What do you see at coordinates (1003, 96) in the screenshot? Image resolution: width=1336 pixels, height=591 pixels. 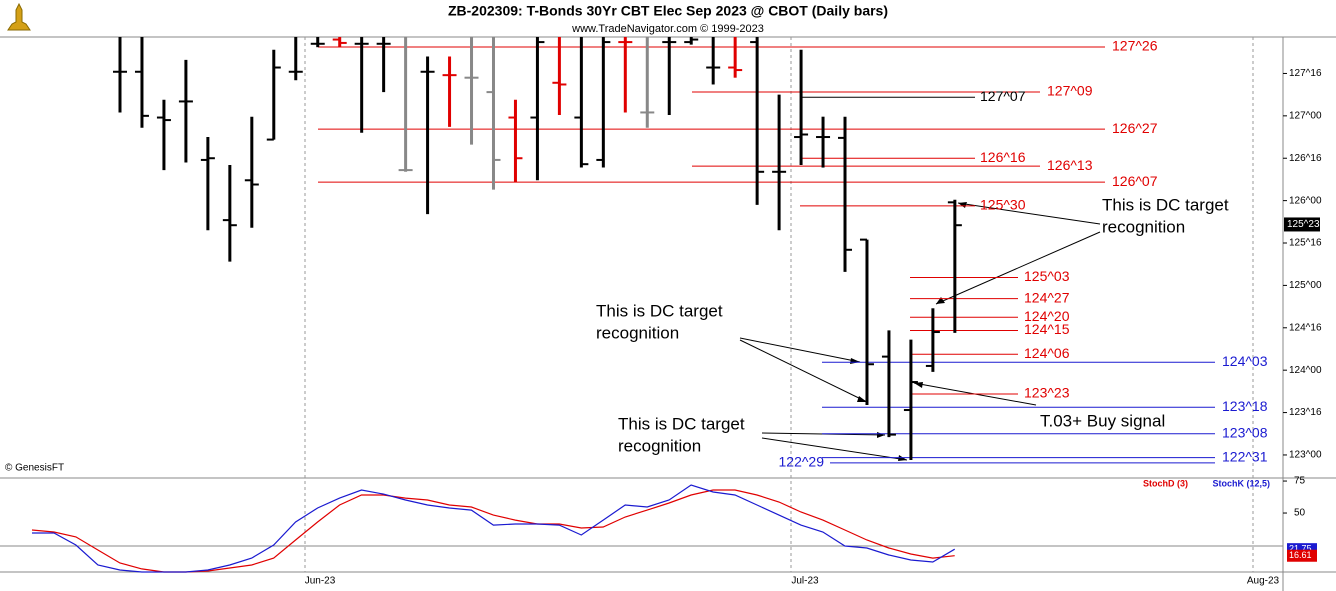 I see `level-label: 127^07` at bounding box center [1003, 96].